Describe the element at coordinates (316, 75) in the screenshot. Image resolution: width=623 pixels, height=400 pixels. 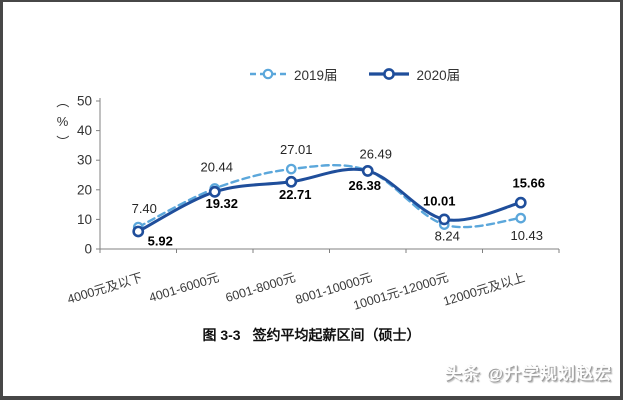
I see `legend-label-2019: 2019届` at that location.